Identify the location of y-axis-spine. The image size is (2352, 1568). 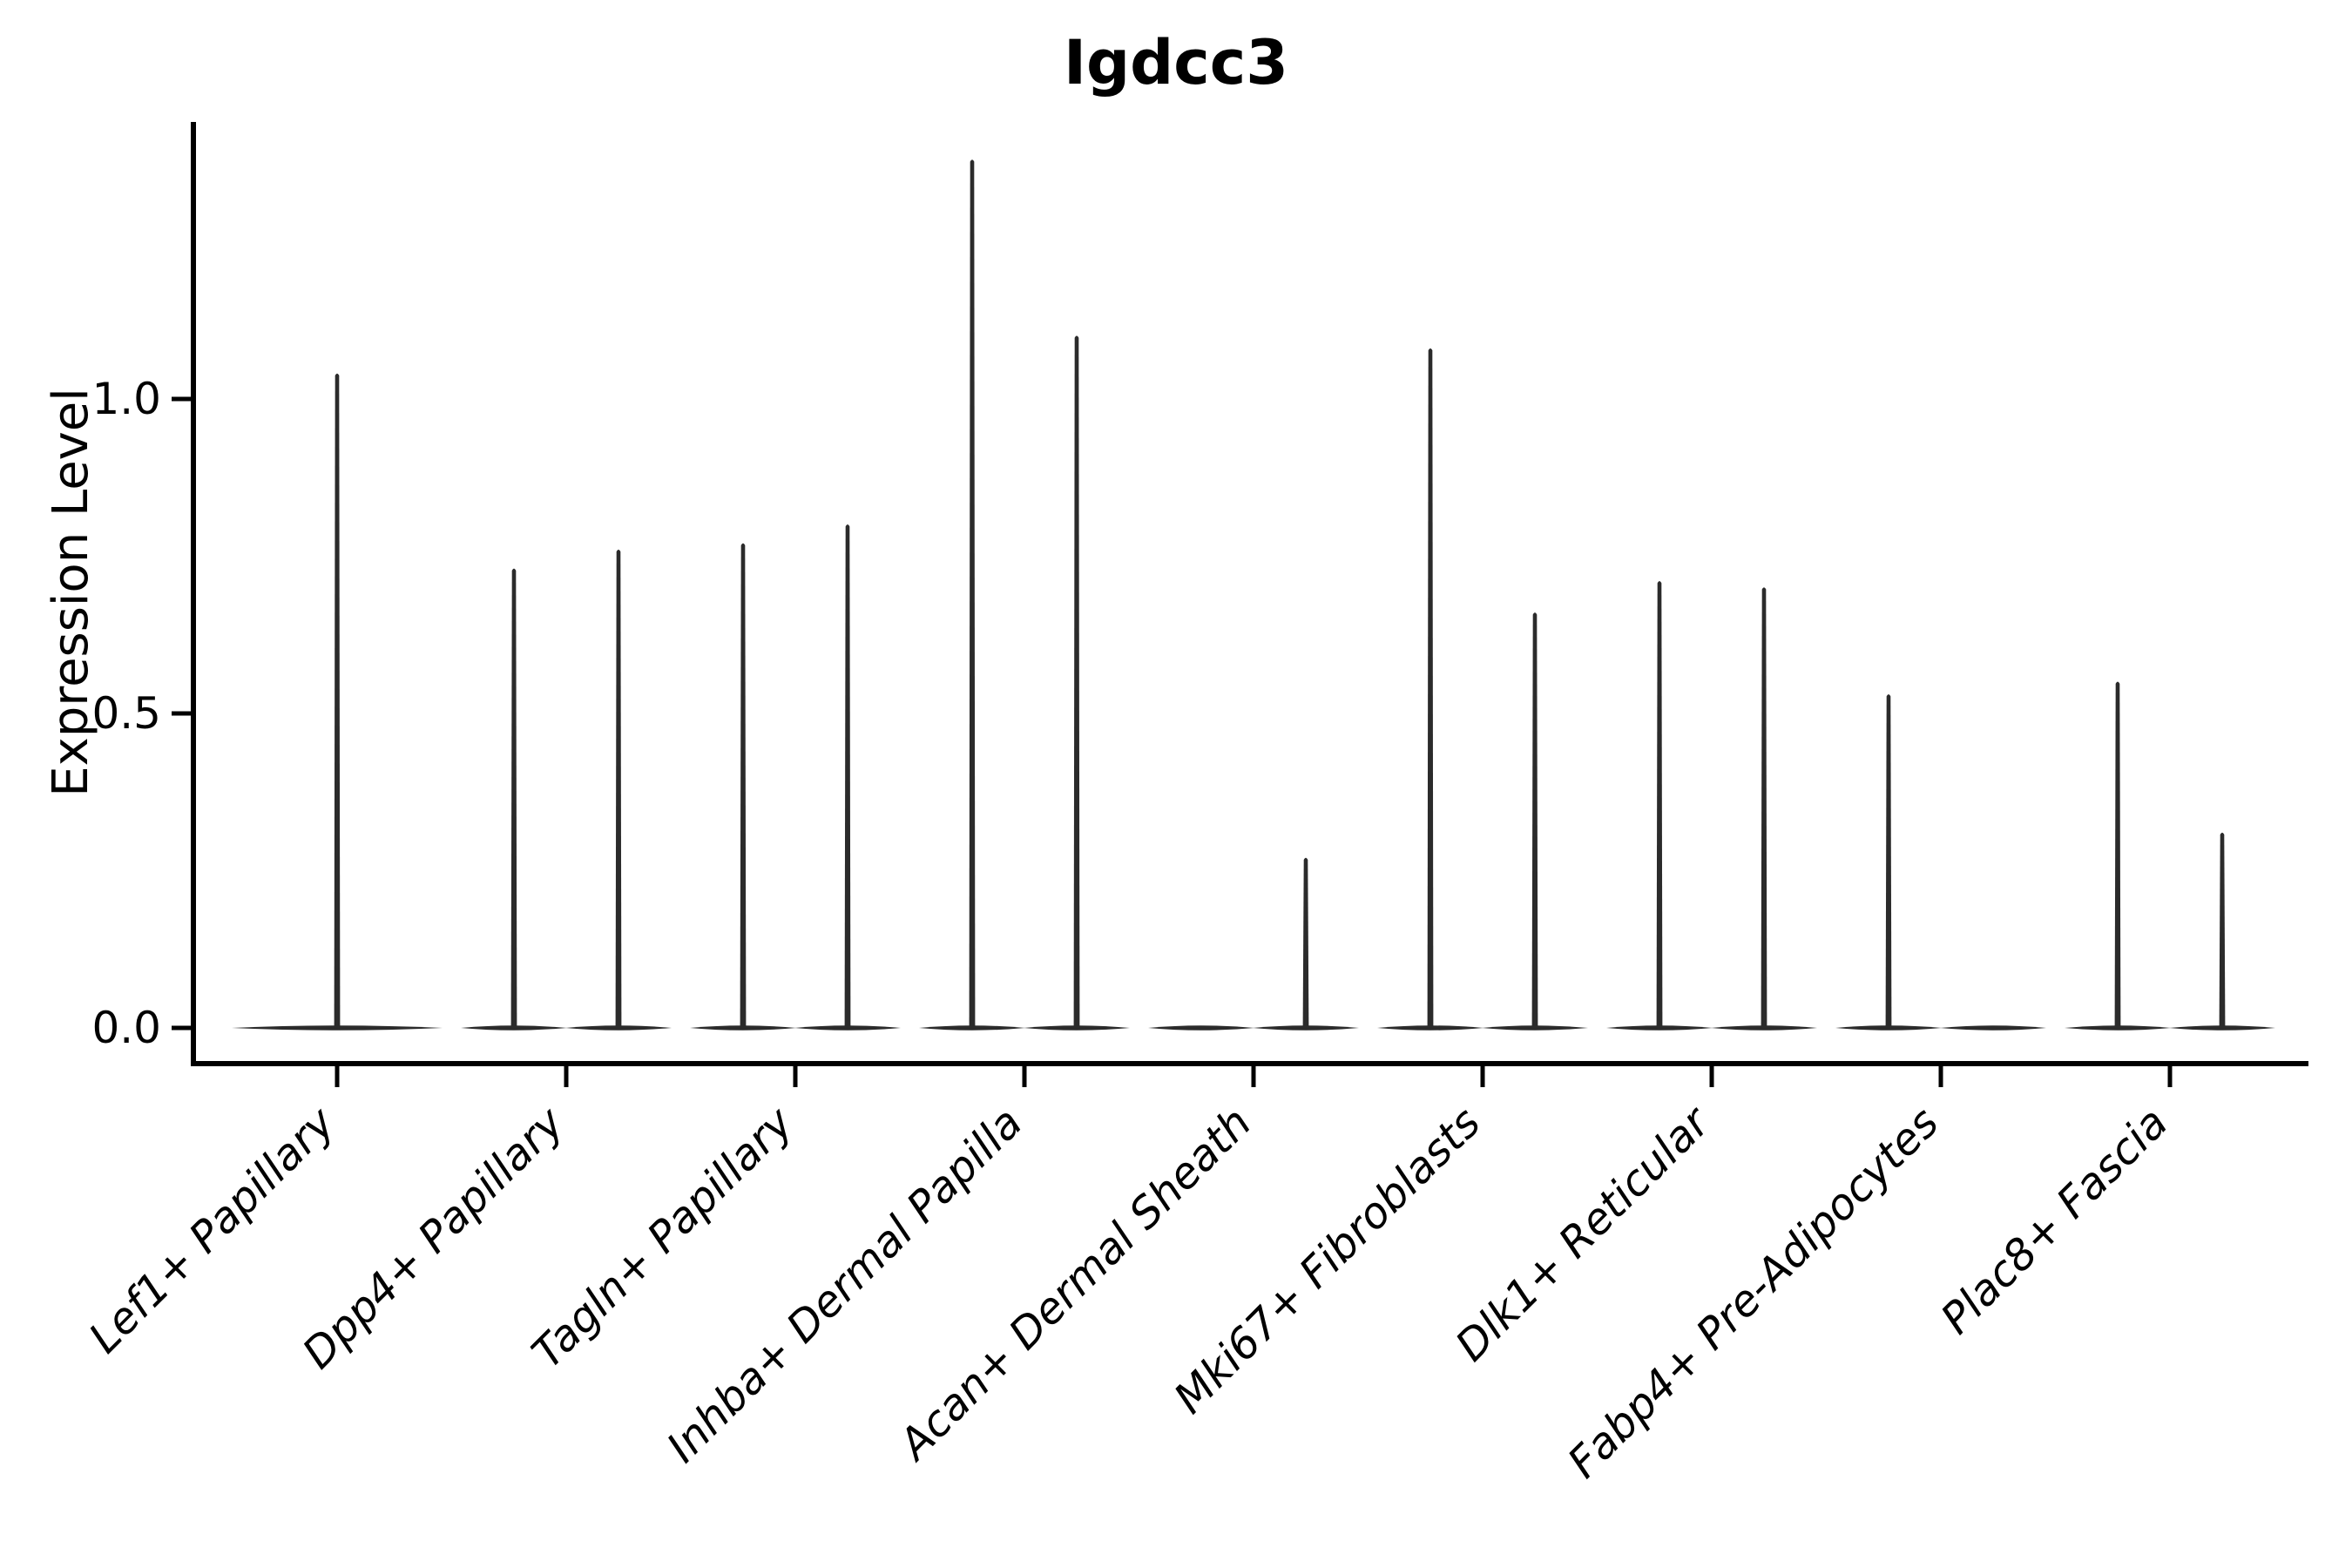
(193, 594).